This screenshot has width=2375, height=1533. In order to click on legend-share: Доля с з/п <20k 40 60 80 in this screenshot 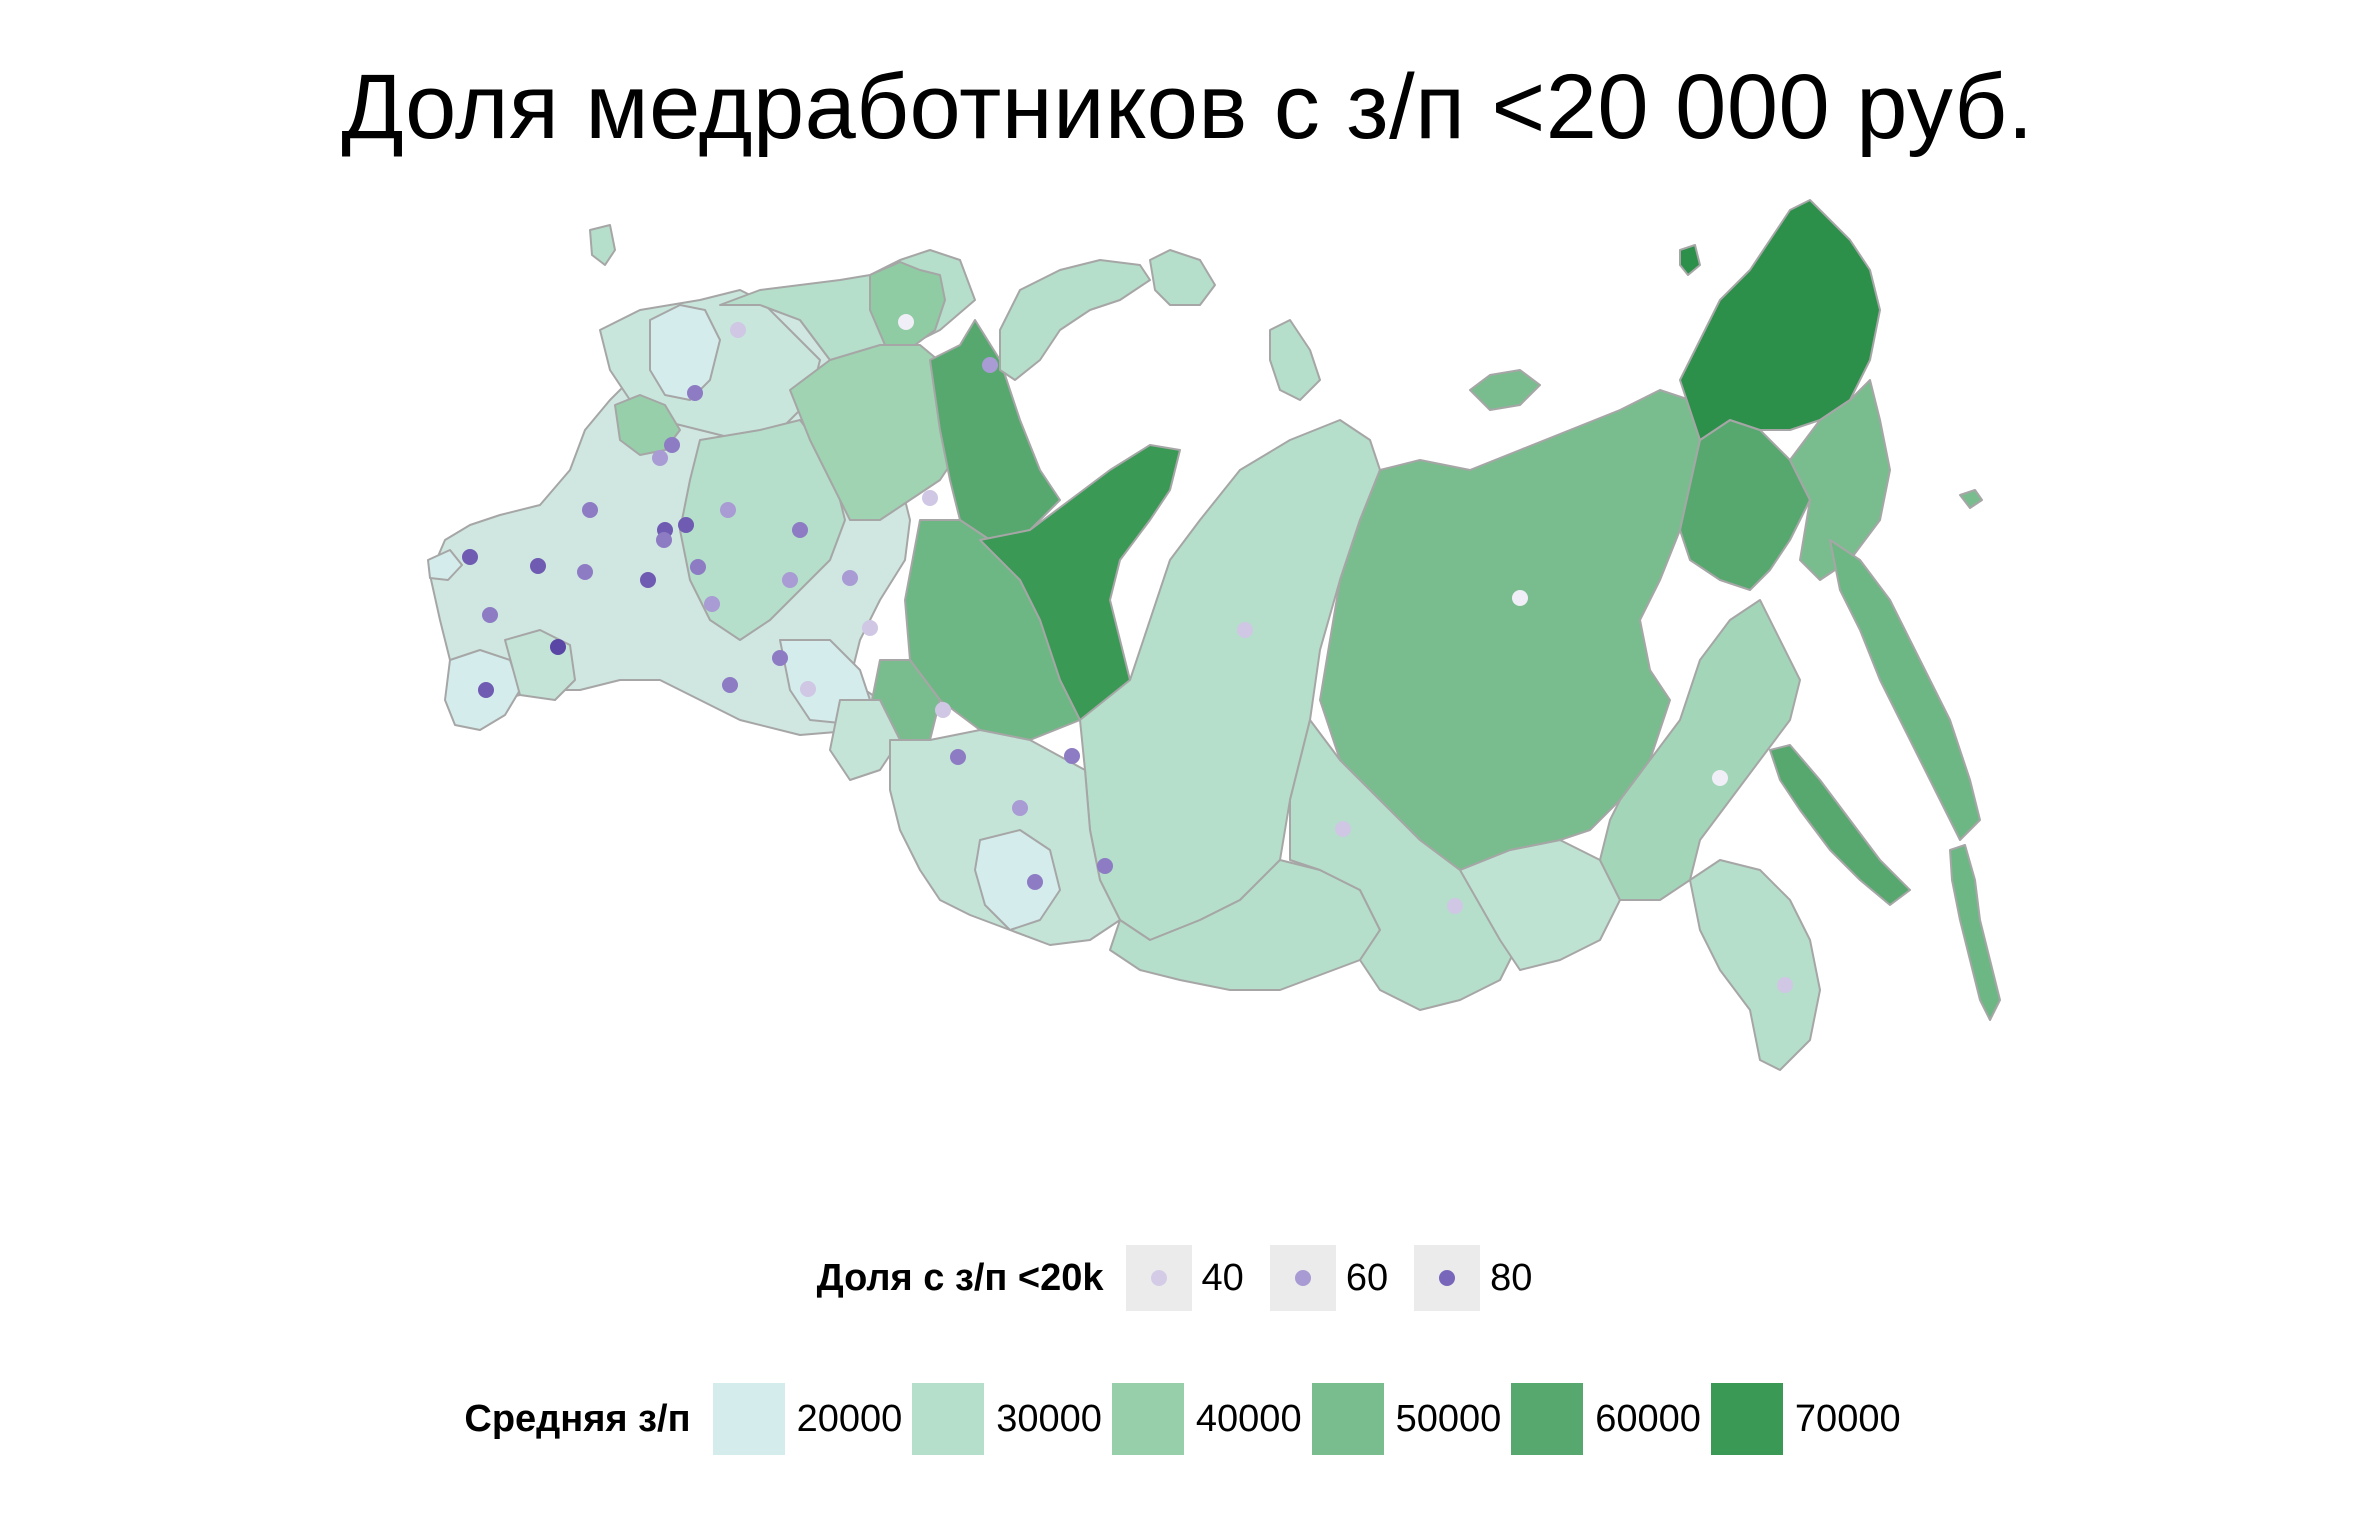, I will do `click(1187, 1278)`.